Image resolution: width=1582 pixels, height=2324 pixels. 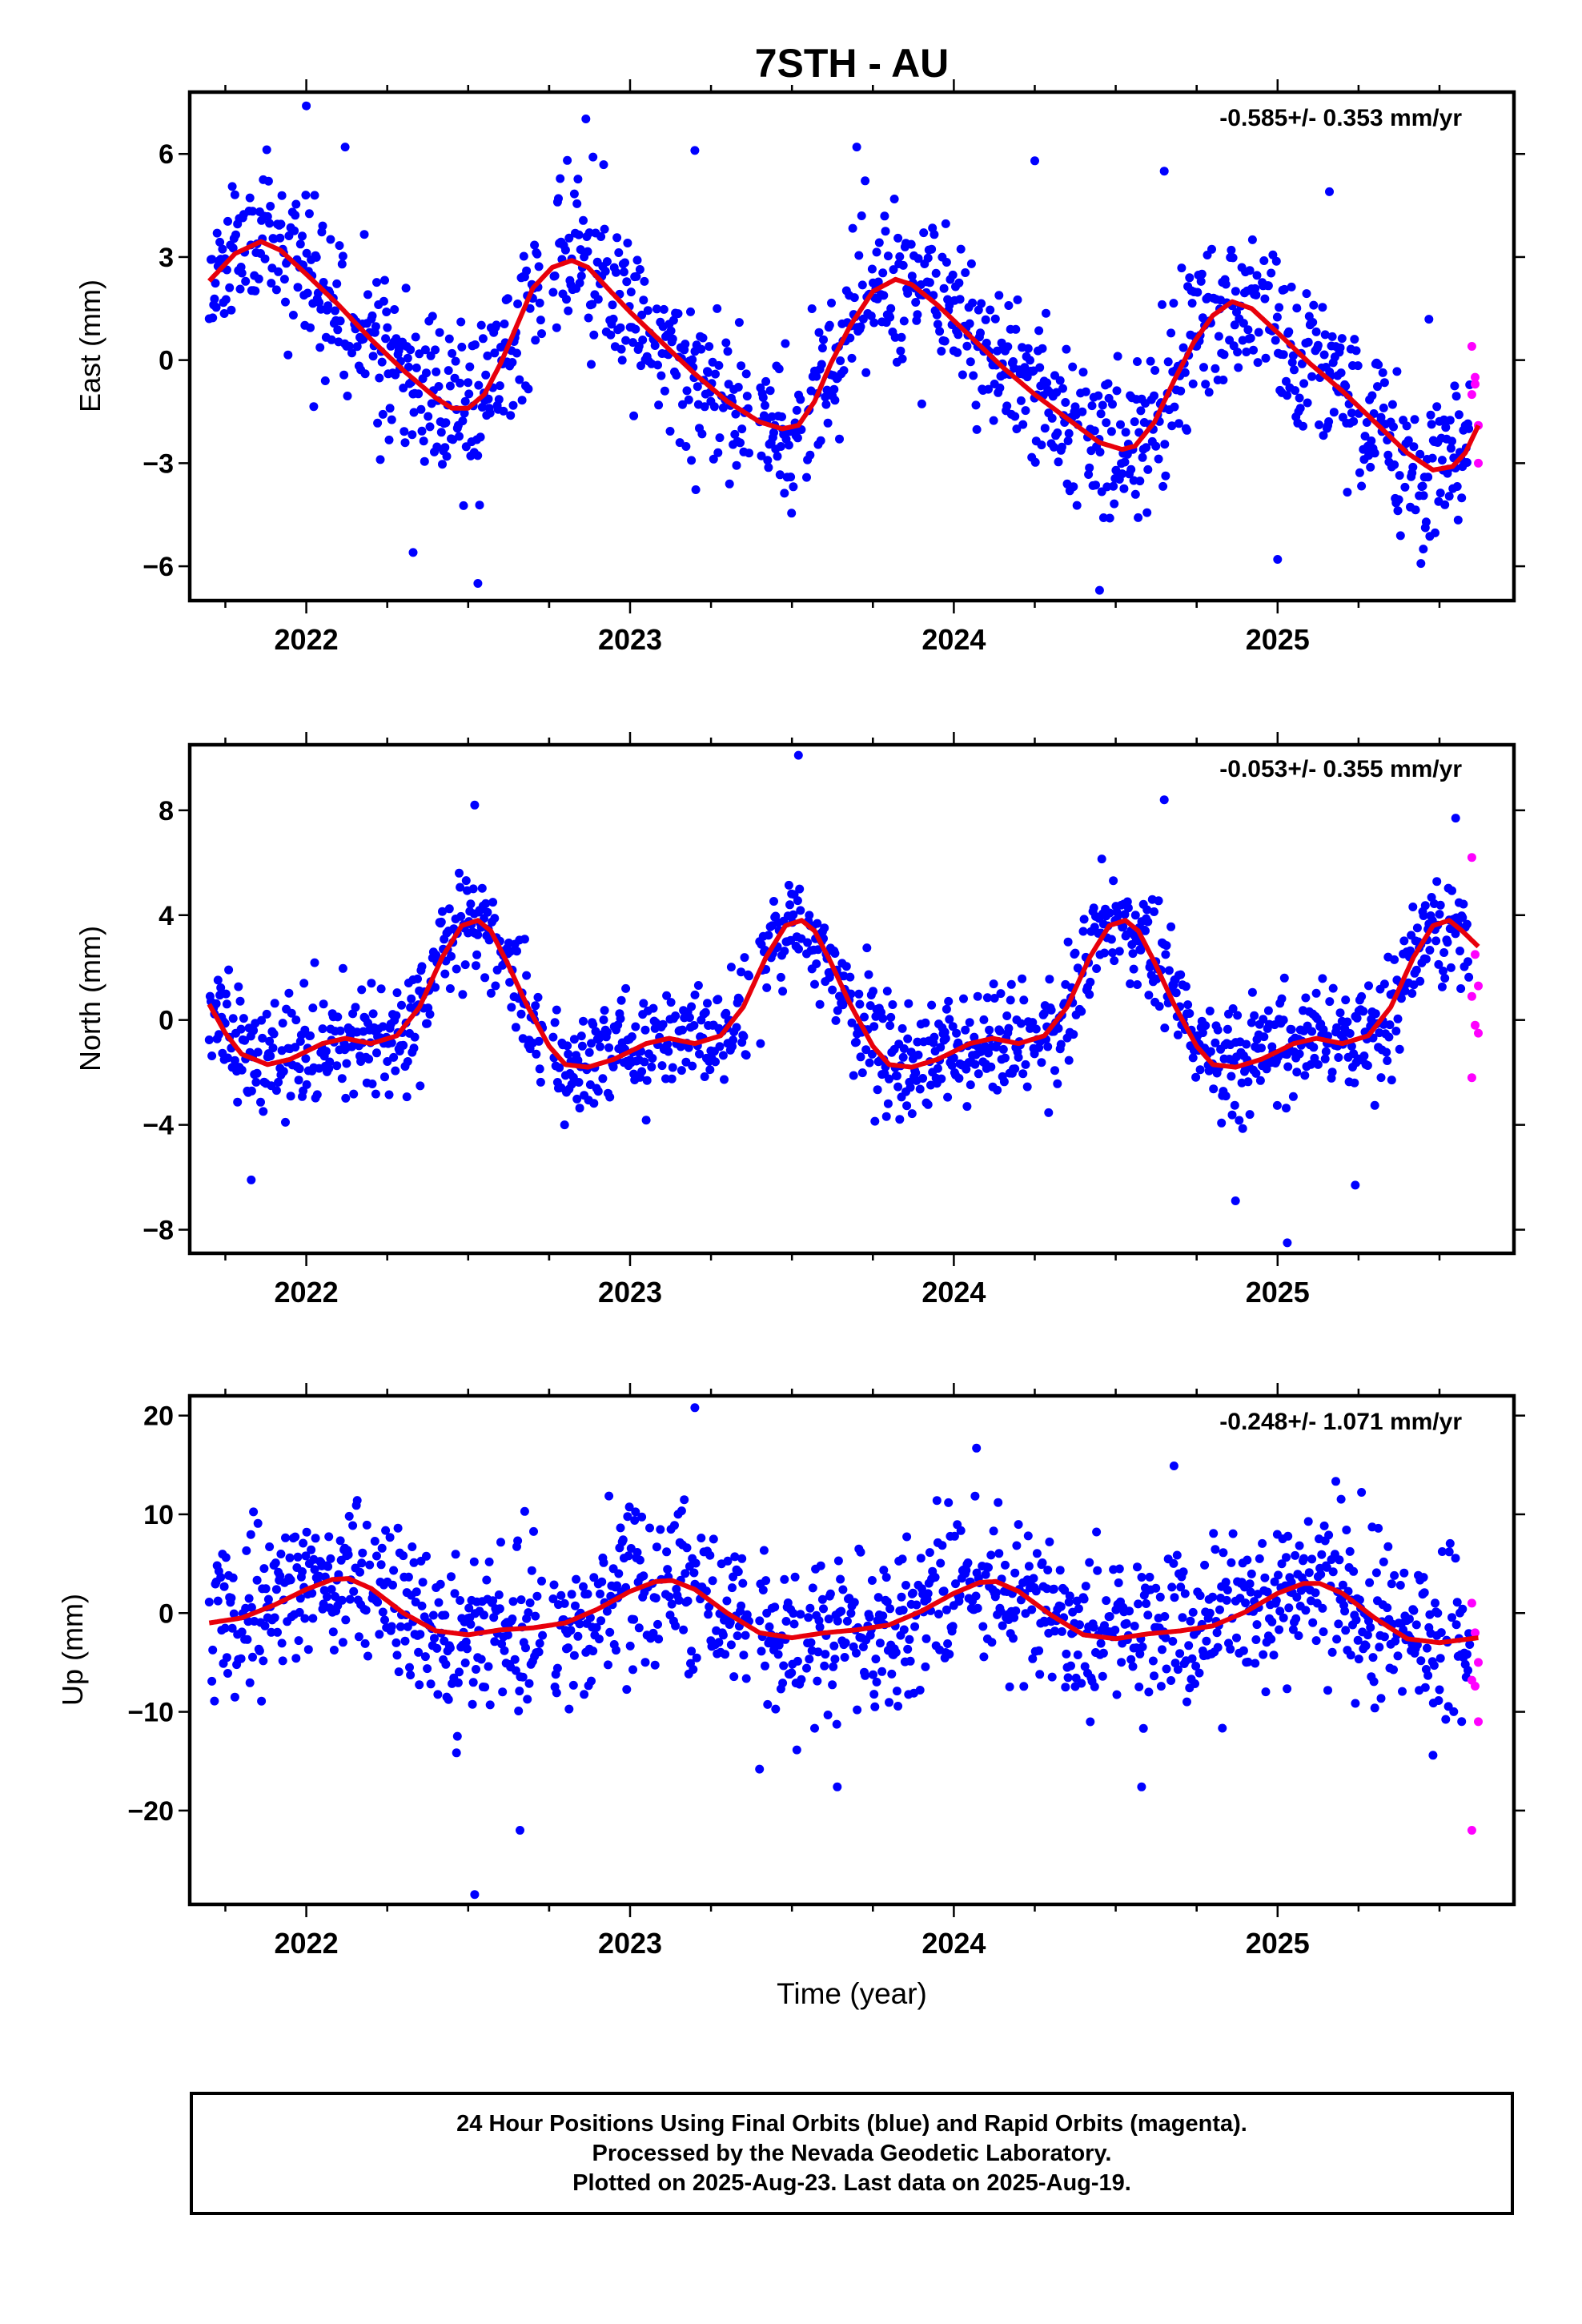 I want to click on x-axis-label: Time (year), so click(x=852, y=1994).